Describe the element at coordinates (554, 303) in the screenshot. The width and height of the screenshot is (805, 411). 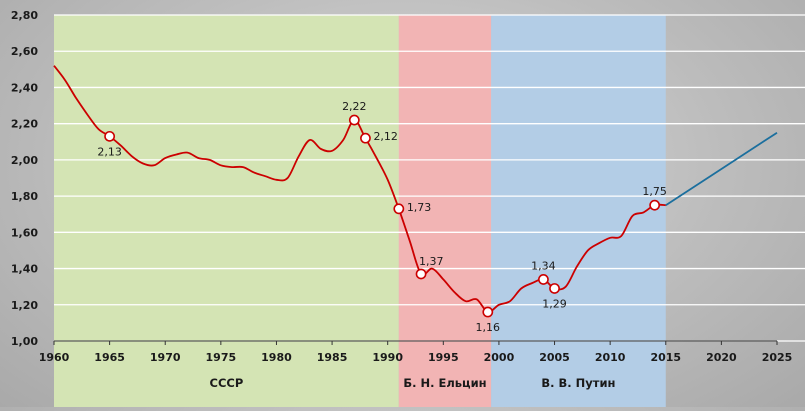
I see `data-label: 1,29` at that location.